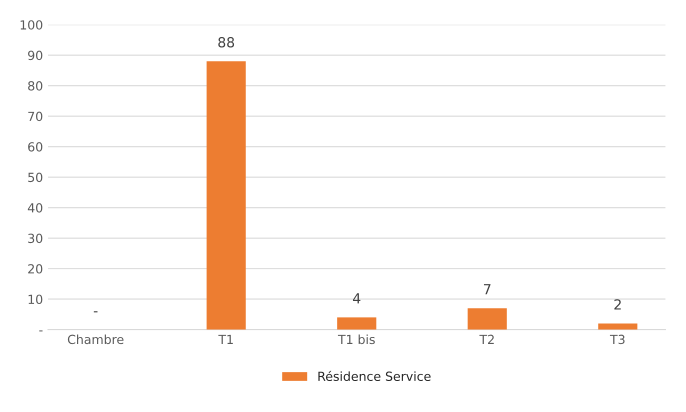 The height and width of the screenshot is (412, 686). I want to click on legend-label: Résidence Service, so click(374, 376).